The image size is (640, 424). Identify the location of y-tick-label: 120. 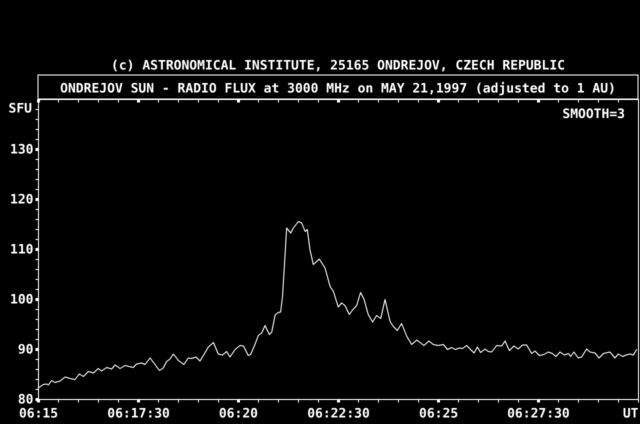
(22, 200).